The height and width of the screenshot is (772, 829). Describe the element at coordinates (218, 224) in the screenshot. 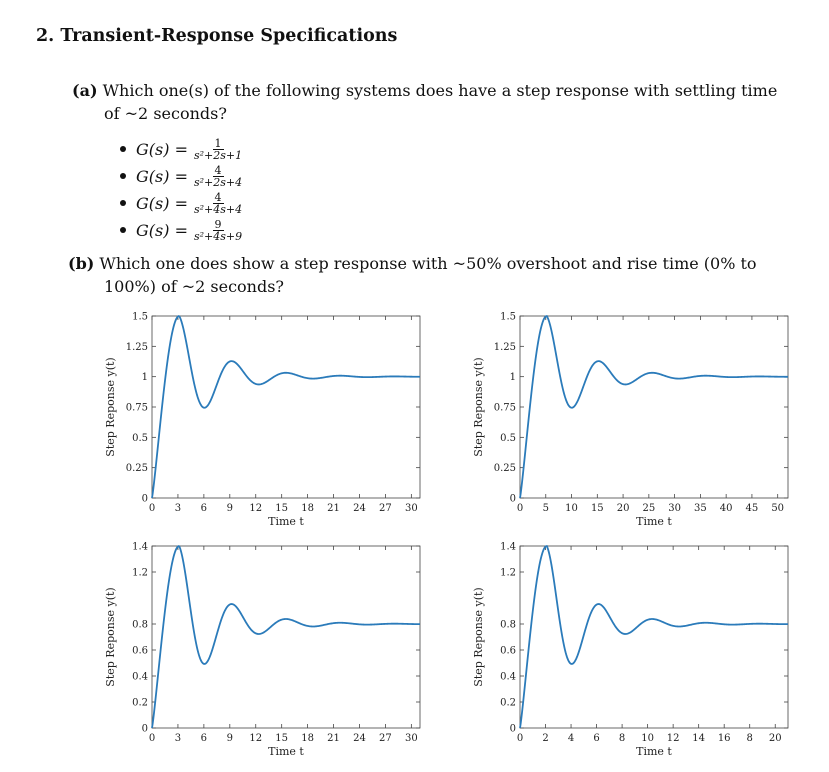

I see `numerator: 9` at that location.